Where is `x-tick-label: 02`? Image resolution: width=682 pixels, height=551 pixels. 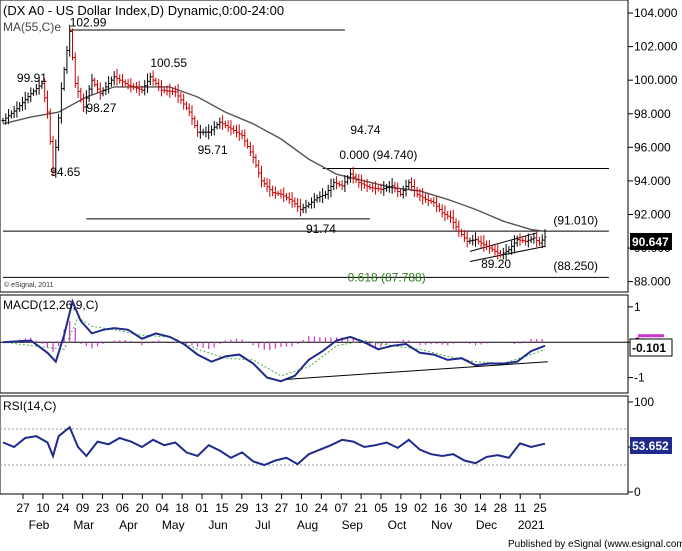
x-tick-label: 02 is located at coordinates (421, 508).